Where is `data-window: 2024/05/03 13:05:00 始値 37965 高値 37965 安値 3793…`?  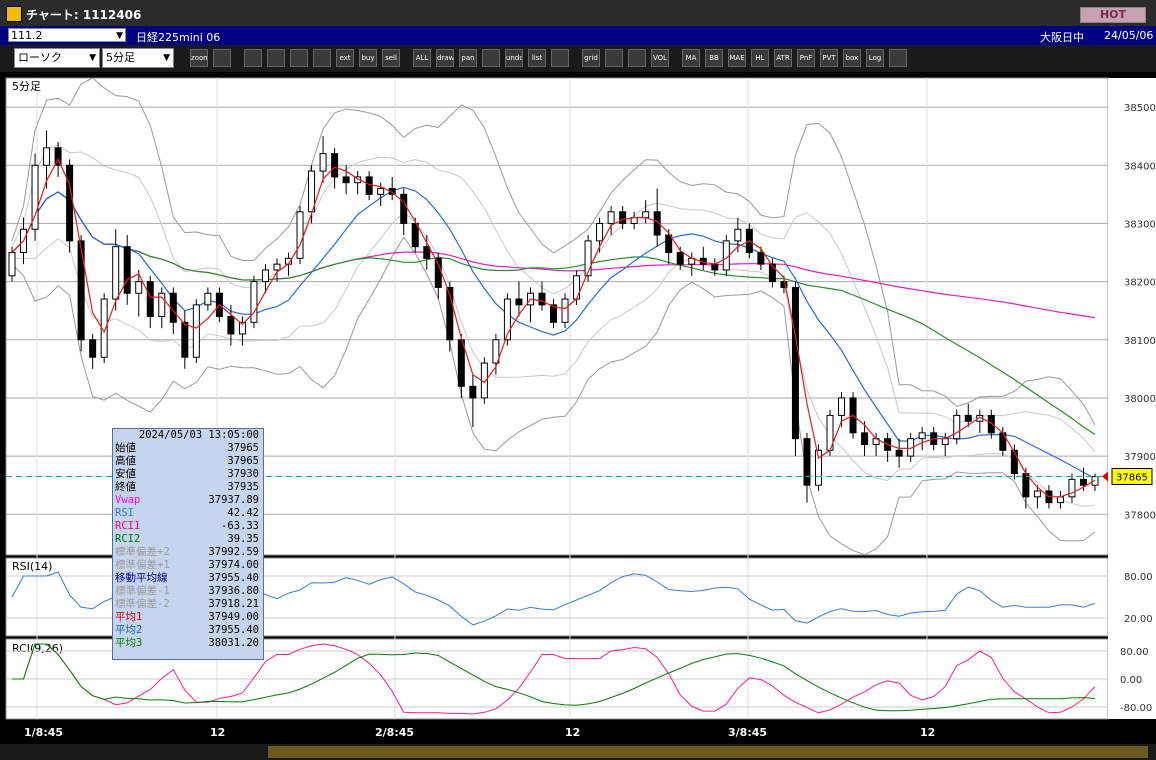 data-window: 2024/05/03 13:05:00 始値 37965 高値 37965 安値 3793… is located at coordinates (188, 544).